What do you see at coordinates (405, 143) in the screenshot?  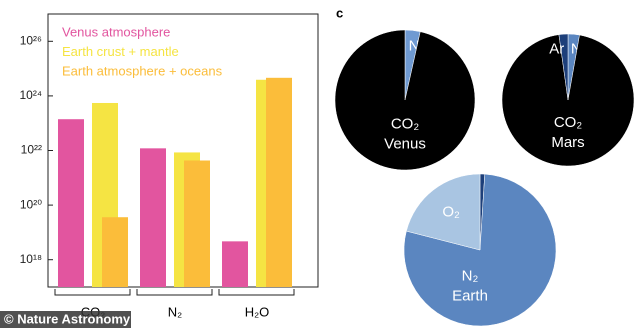 I see `pie-name: Venus` at bounding box center [405, 143].